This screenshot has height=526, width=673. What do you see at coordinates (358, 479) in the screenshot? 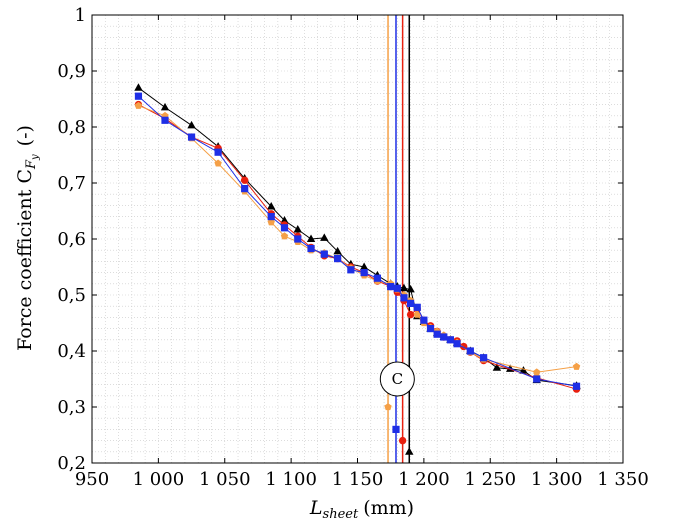
I see `x-tick-label: 1 150` at bounding box center [358, 479].